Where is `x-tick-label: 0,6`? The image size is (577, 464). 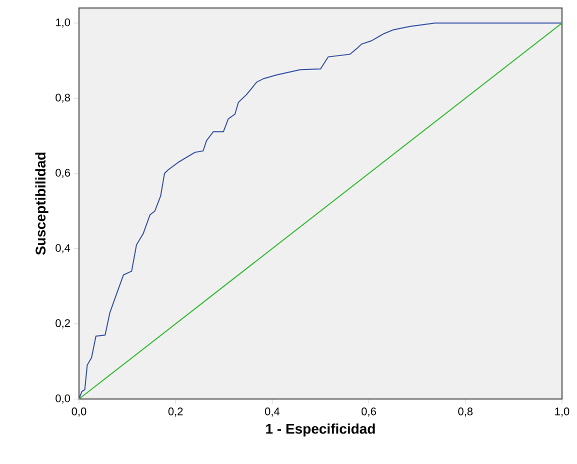 x-tick-label: 0,6 is located at coordinates (369, 412).